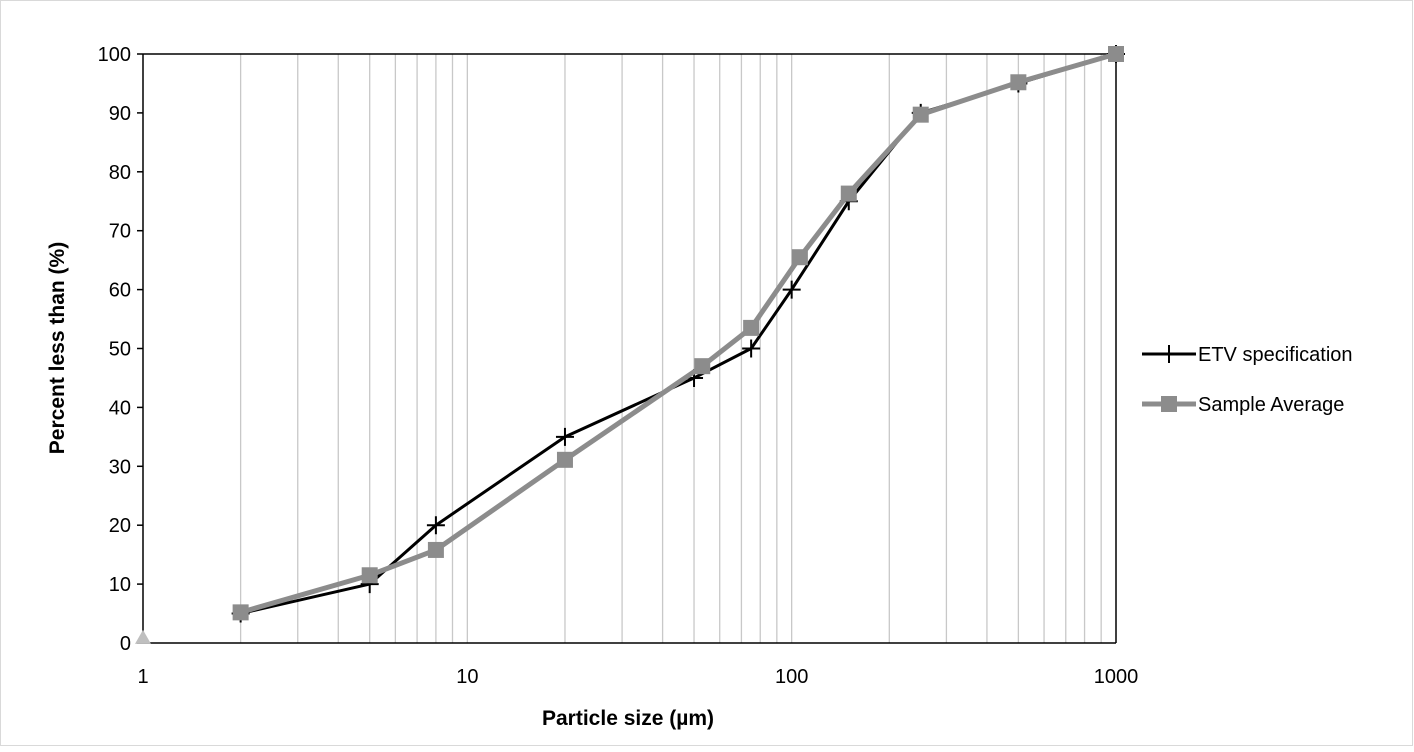 This screenshot has height=752, width=1414. What do you see at coordinates (120, 291) in the screenshot?
I see `y-tick-label: 60` at bounding box center [120, 291].